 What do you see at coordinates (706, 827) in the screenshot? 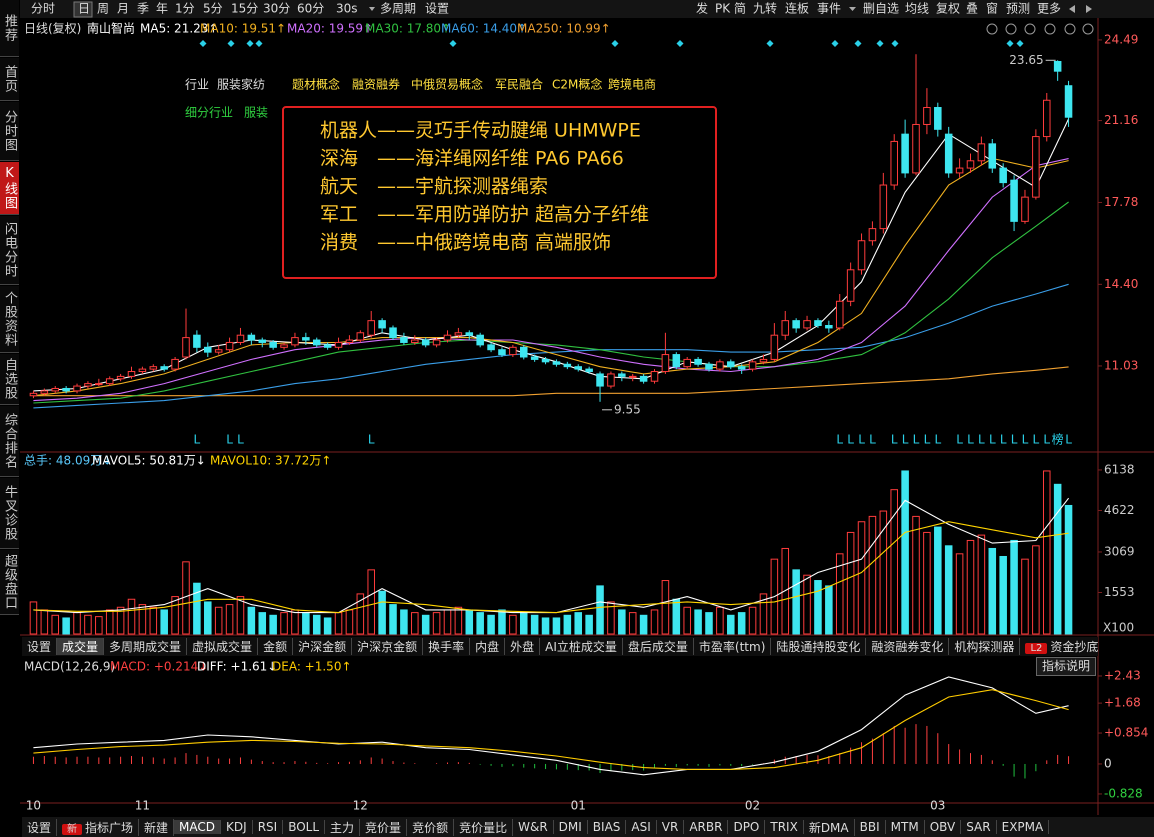
I see `indicator-item: ARBR` at bounding box center [706, 827].